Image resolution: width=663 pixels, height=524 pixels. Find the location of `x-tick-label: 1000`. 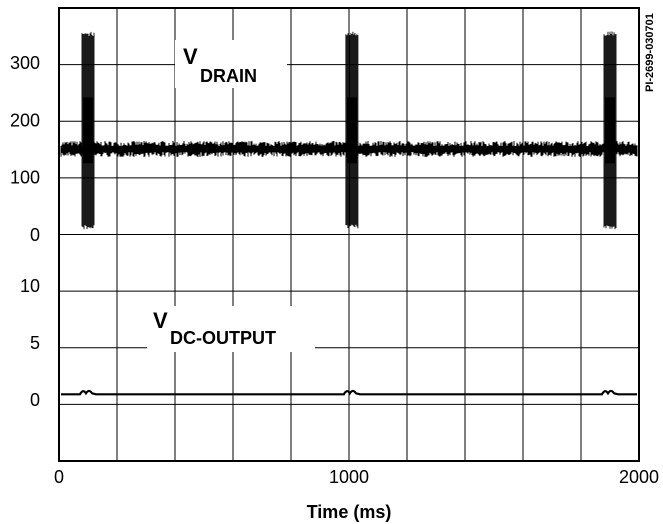

x-tick-label: 1000 is located at coordinates (349, 477).